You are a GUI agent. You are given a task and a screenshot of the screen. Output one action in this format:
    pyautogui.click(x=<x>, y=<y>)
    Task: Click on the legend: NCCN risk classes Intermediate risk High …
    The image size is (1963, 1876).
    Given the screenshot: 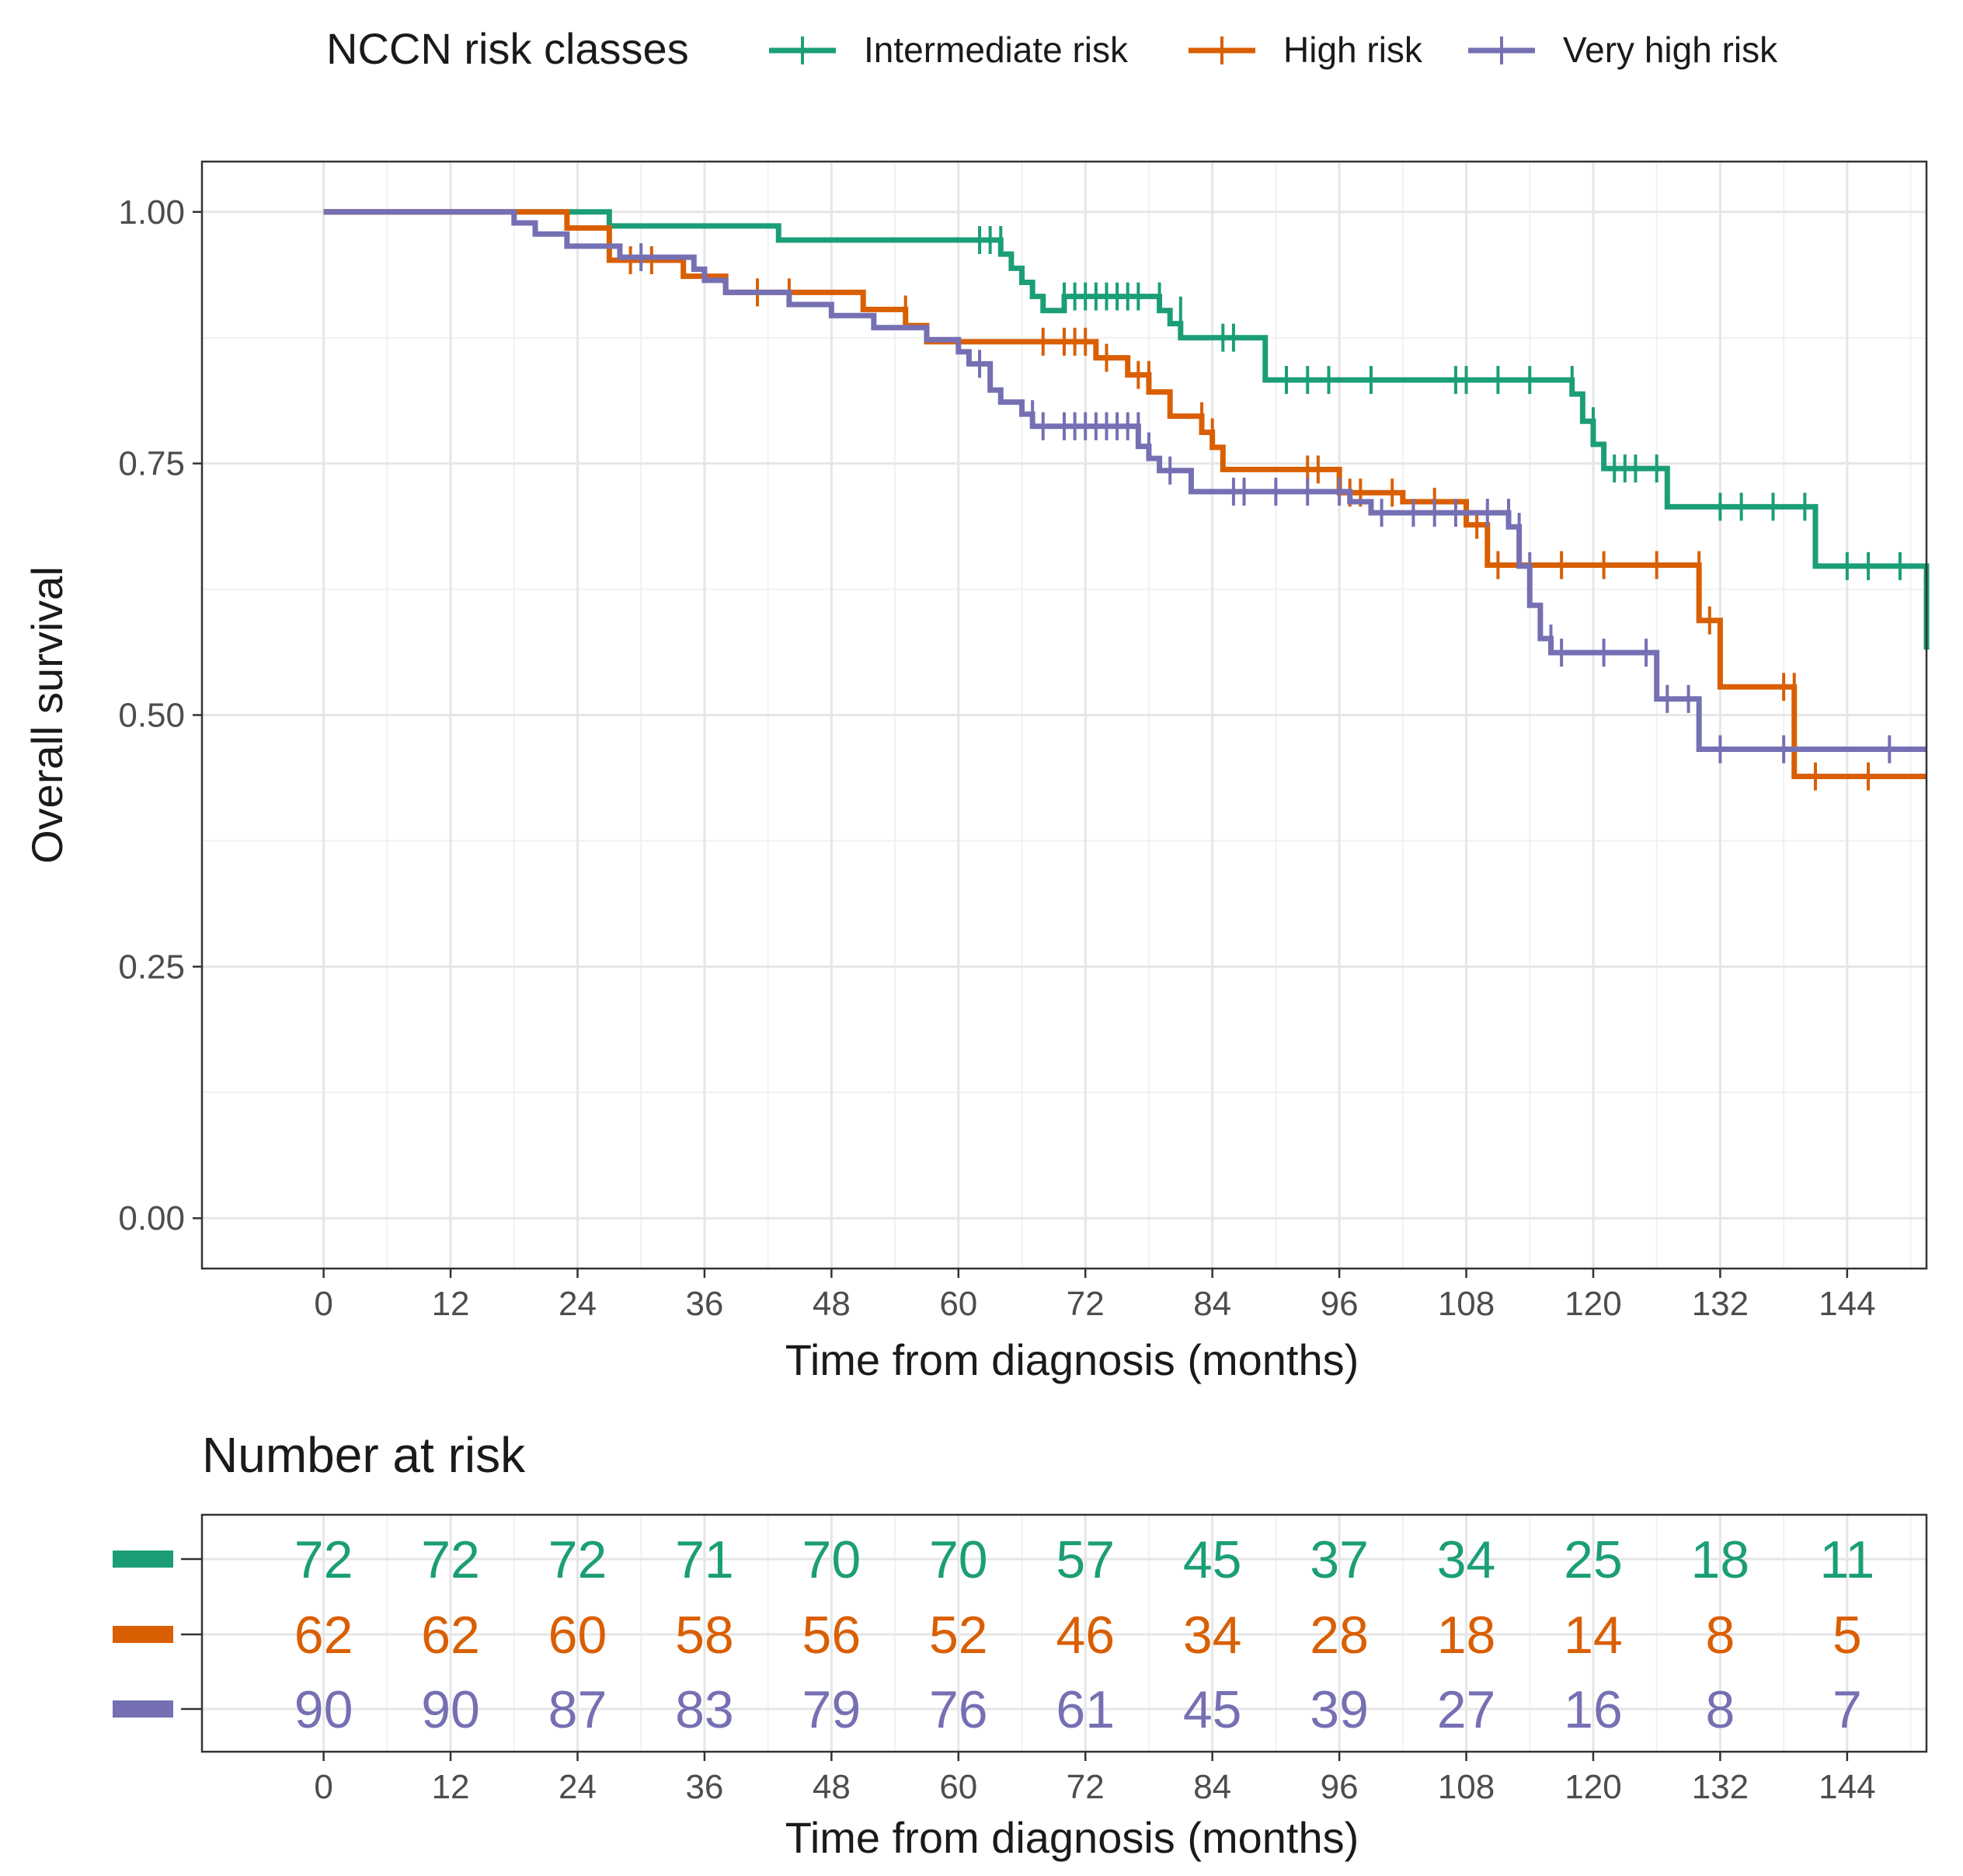 What is the action you would take?
    pyautogui.click(x=1052, y=48)
    